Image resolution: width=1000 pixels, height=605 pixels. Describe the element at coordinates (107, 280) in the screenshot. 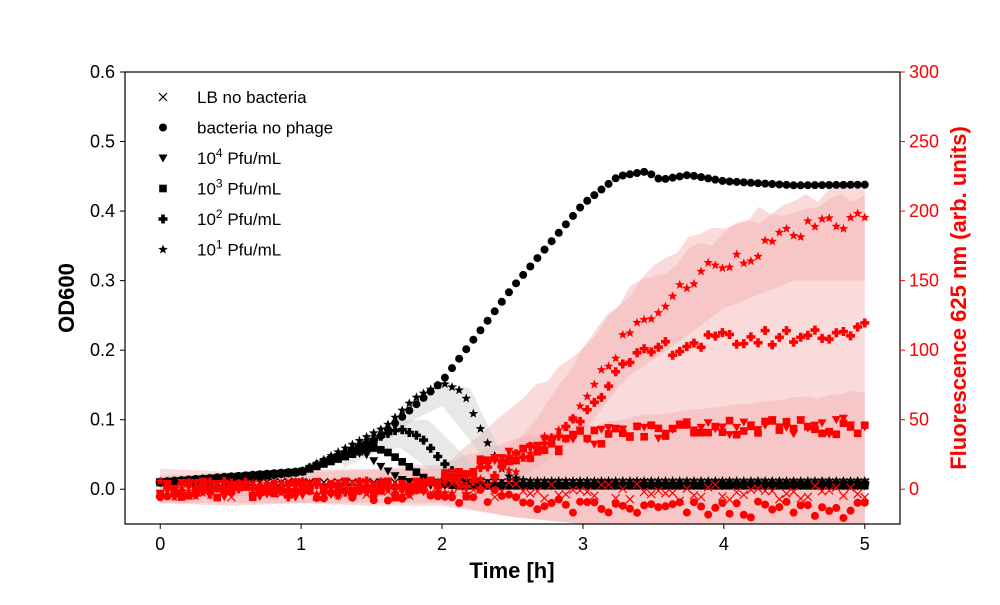

I see `y-axis-ticks: 0.0 0.1 0.2 0.3 0.4 0.5 0.6` at that location.